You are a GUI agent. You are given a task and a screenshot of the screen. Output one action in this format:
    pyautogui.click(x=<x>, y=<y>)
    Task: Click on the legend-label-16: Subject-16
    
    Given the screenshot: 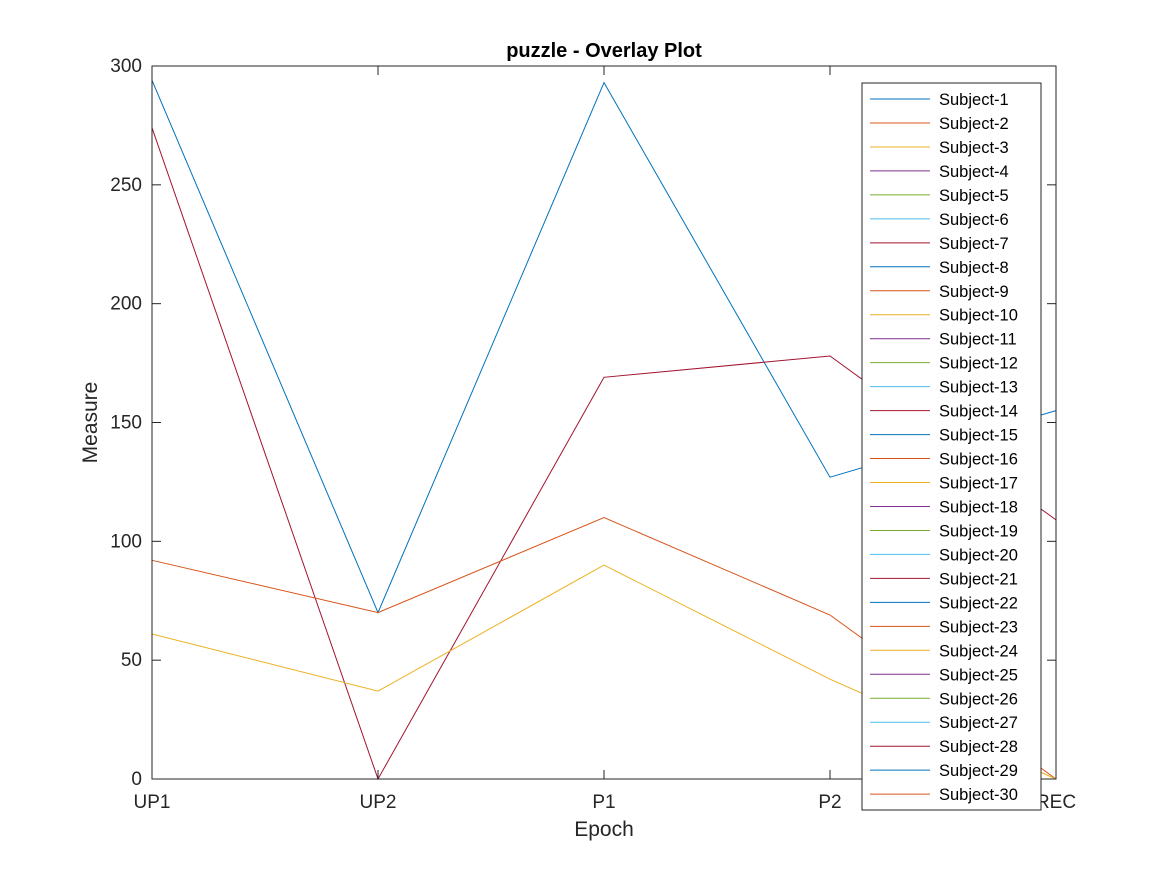 What is the action you would take?
    pyautogui.click(x=978, y=460)
    